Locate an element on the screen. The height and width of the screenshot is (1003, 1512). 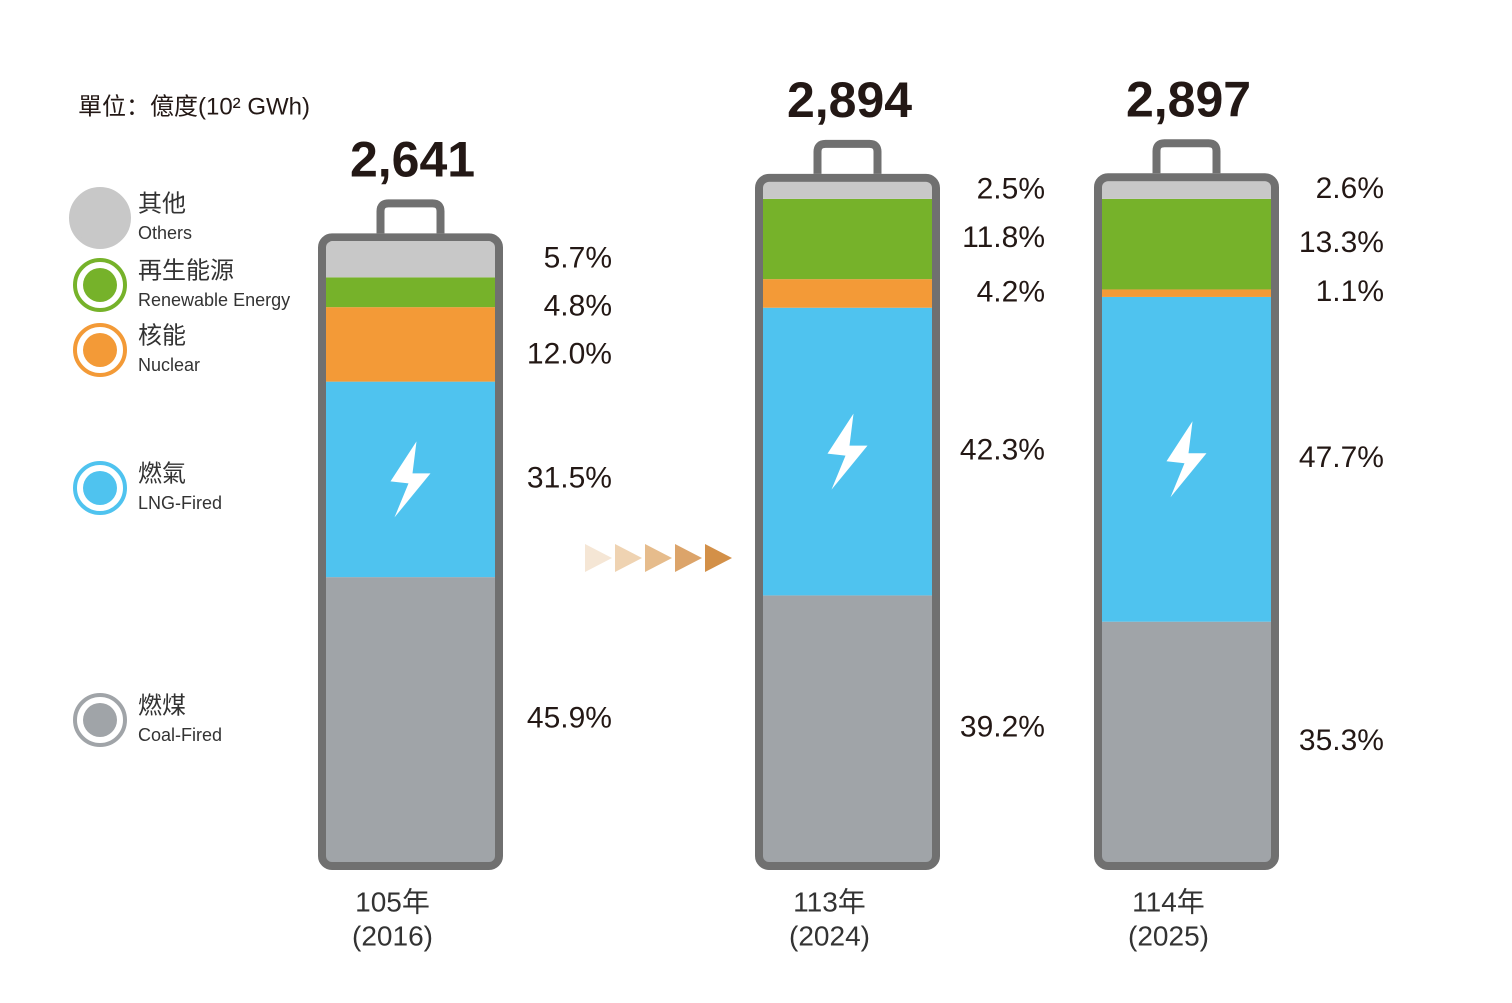
category-label: (2025) is located at coordinates (1168, 935).